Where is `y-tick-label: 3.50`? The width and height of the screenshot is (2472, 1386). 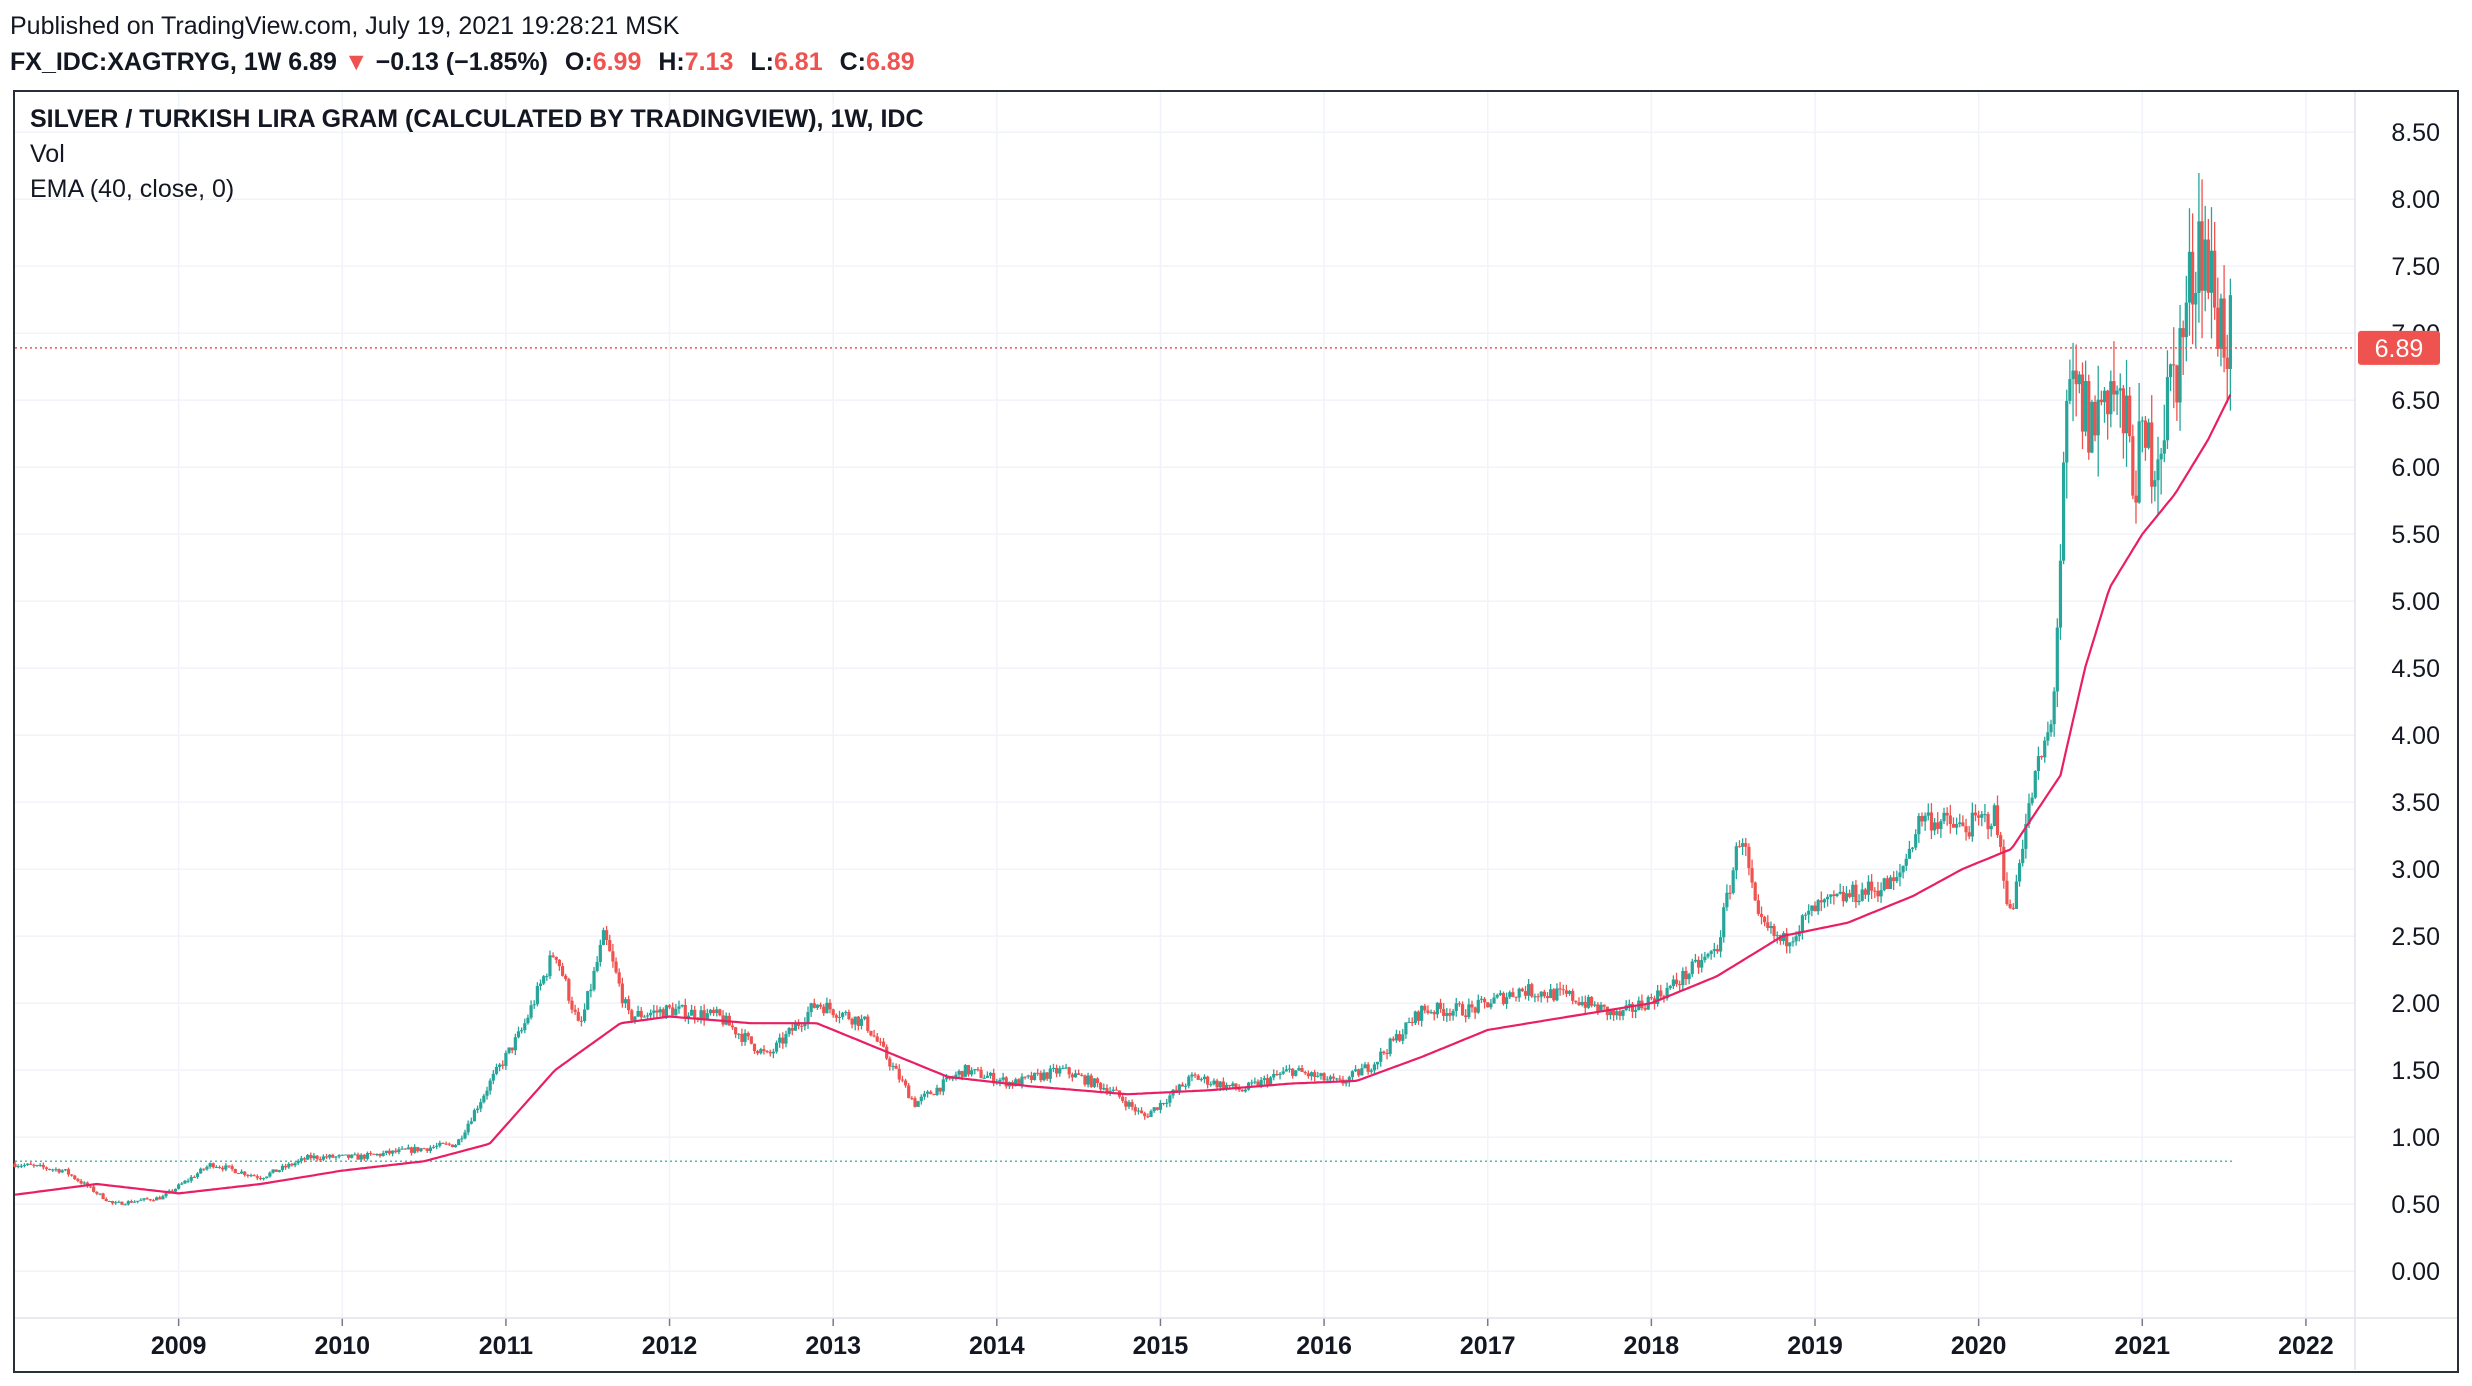 y-tick-label: 3.50 is located at coordinates (2415, 803).